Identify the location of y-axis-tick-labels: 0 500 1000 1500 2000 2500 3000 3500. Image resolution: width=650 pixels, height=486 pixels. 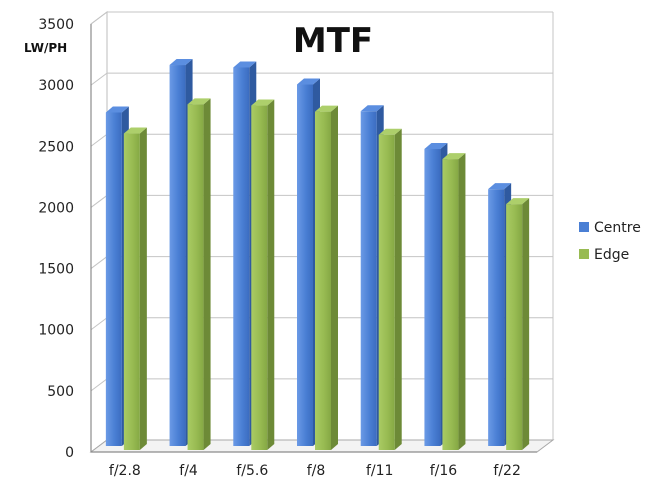
(56, 239).